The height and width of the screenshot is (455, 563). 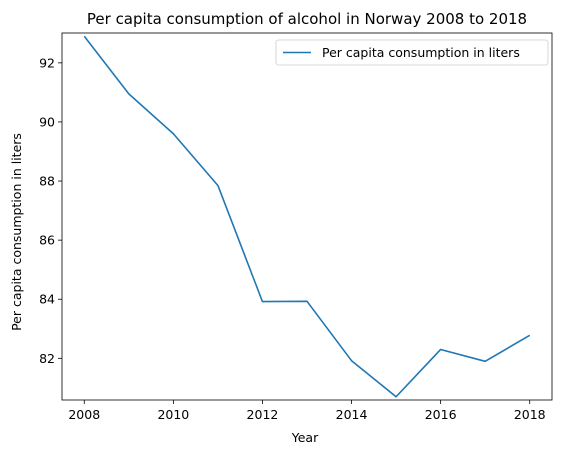 I want to click on x-tick-label: 2018, so click(x=530, y=414).